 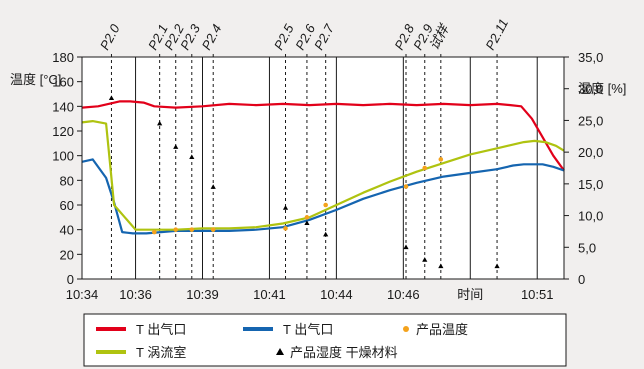 What do you see at coordinates (135, 294) in the screenshot?
I see `x-tick-label: 10:36` at bounding box center [135, 294].